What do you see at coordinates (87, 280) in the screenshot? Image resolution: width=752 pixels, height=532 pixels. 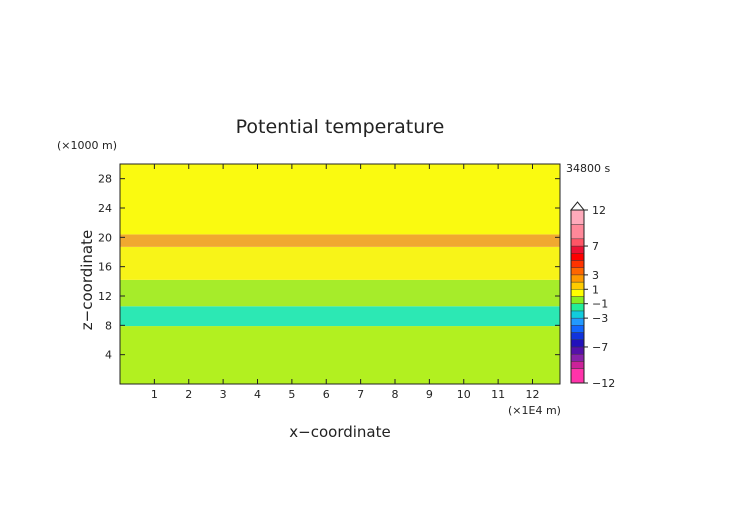 I see `y-axis-label: z−coordinate` at bounding box center [87, 280].